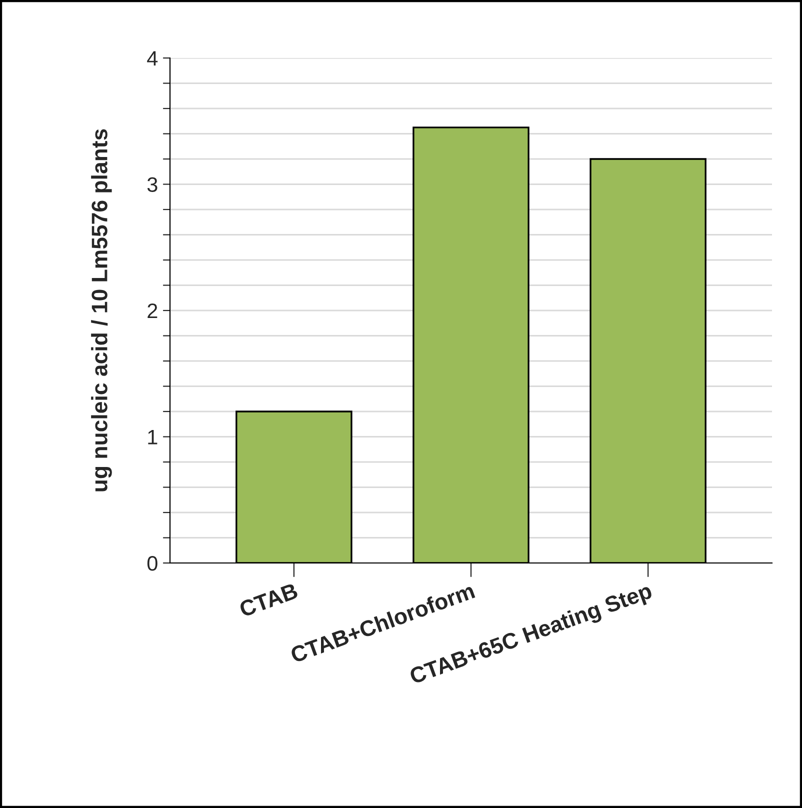 This screenshot has width=802, height=808. Describe the element at coordinates (153, 311) in the screenshot. I see `y-tick-label: 2` at that location.